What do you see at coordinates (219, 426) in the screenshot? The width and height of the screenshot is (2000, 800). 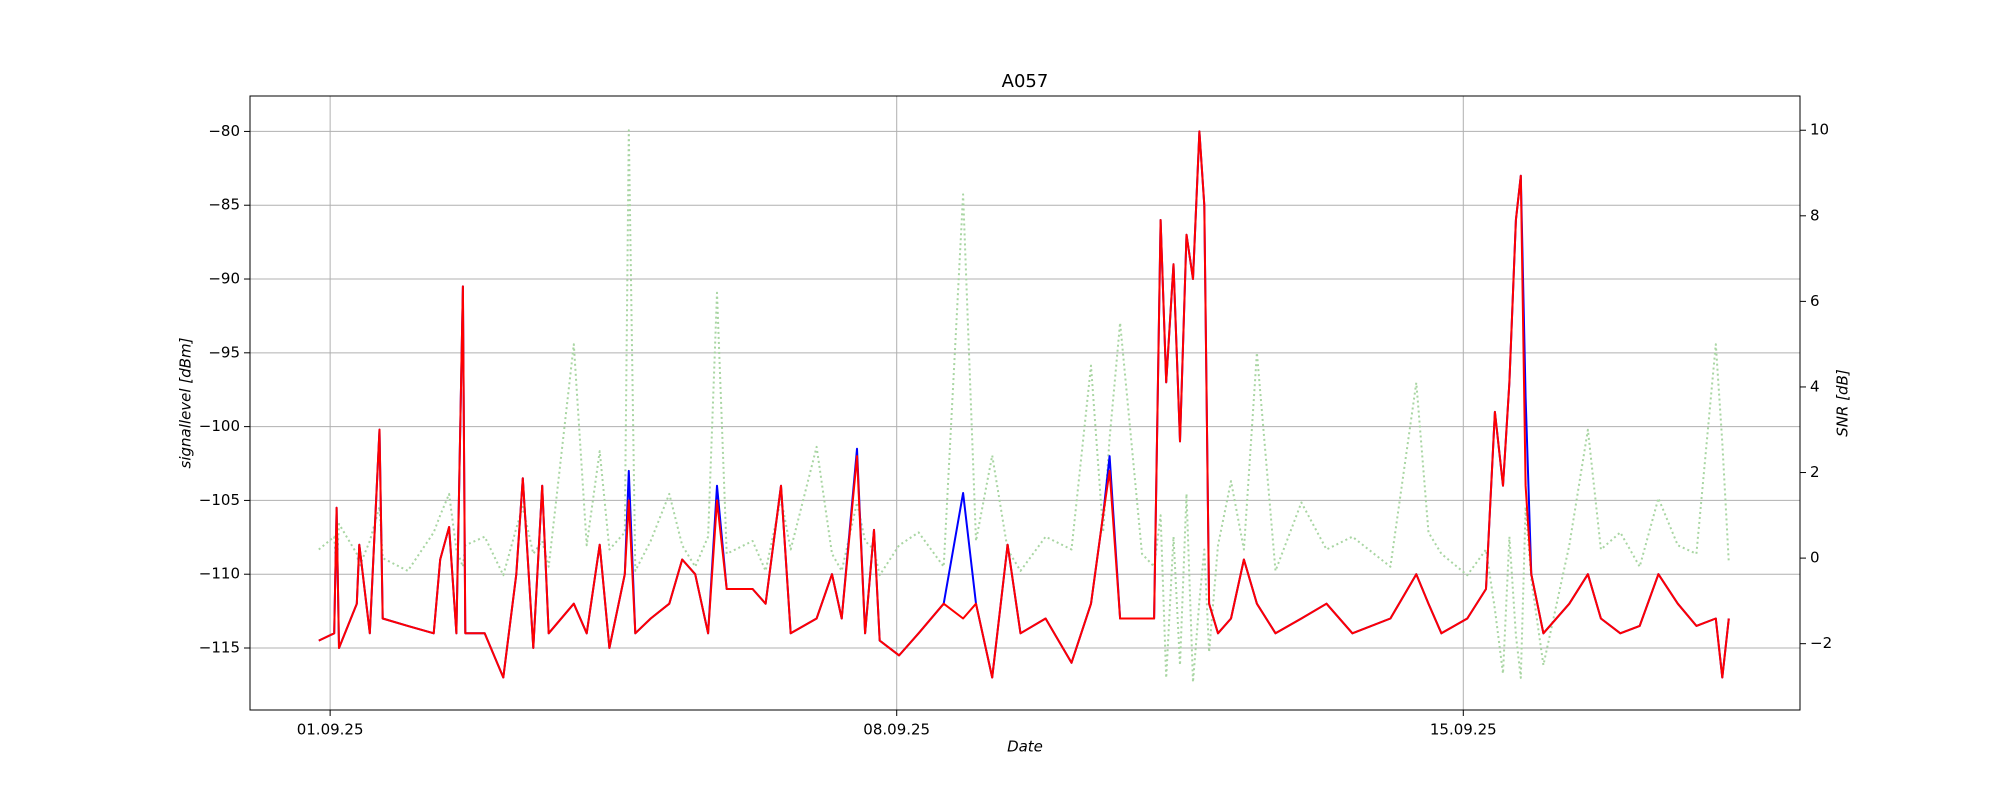 I see `y-tick-label: −100` at bounding box center [219, 426].